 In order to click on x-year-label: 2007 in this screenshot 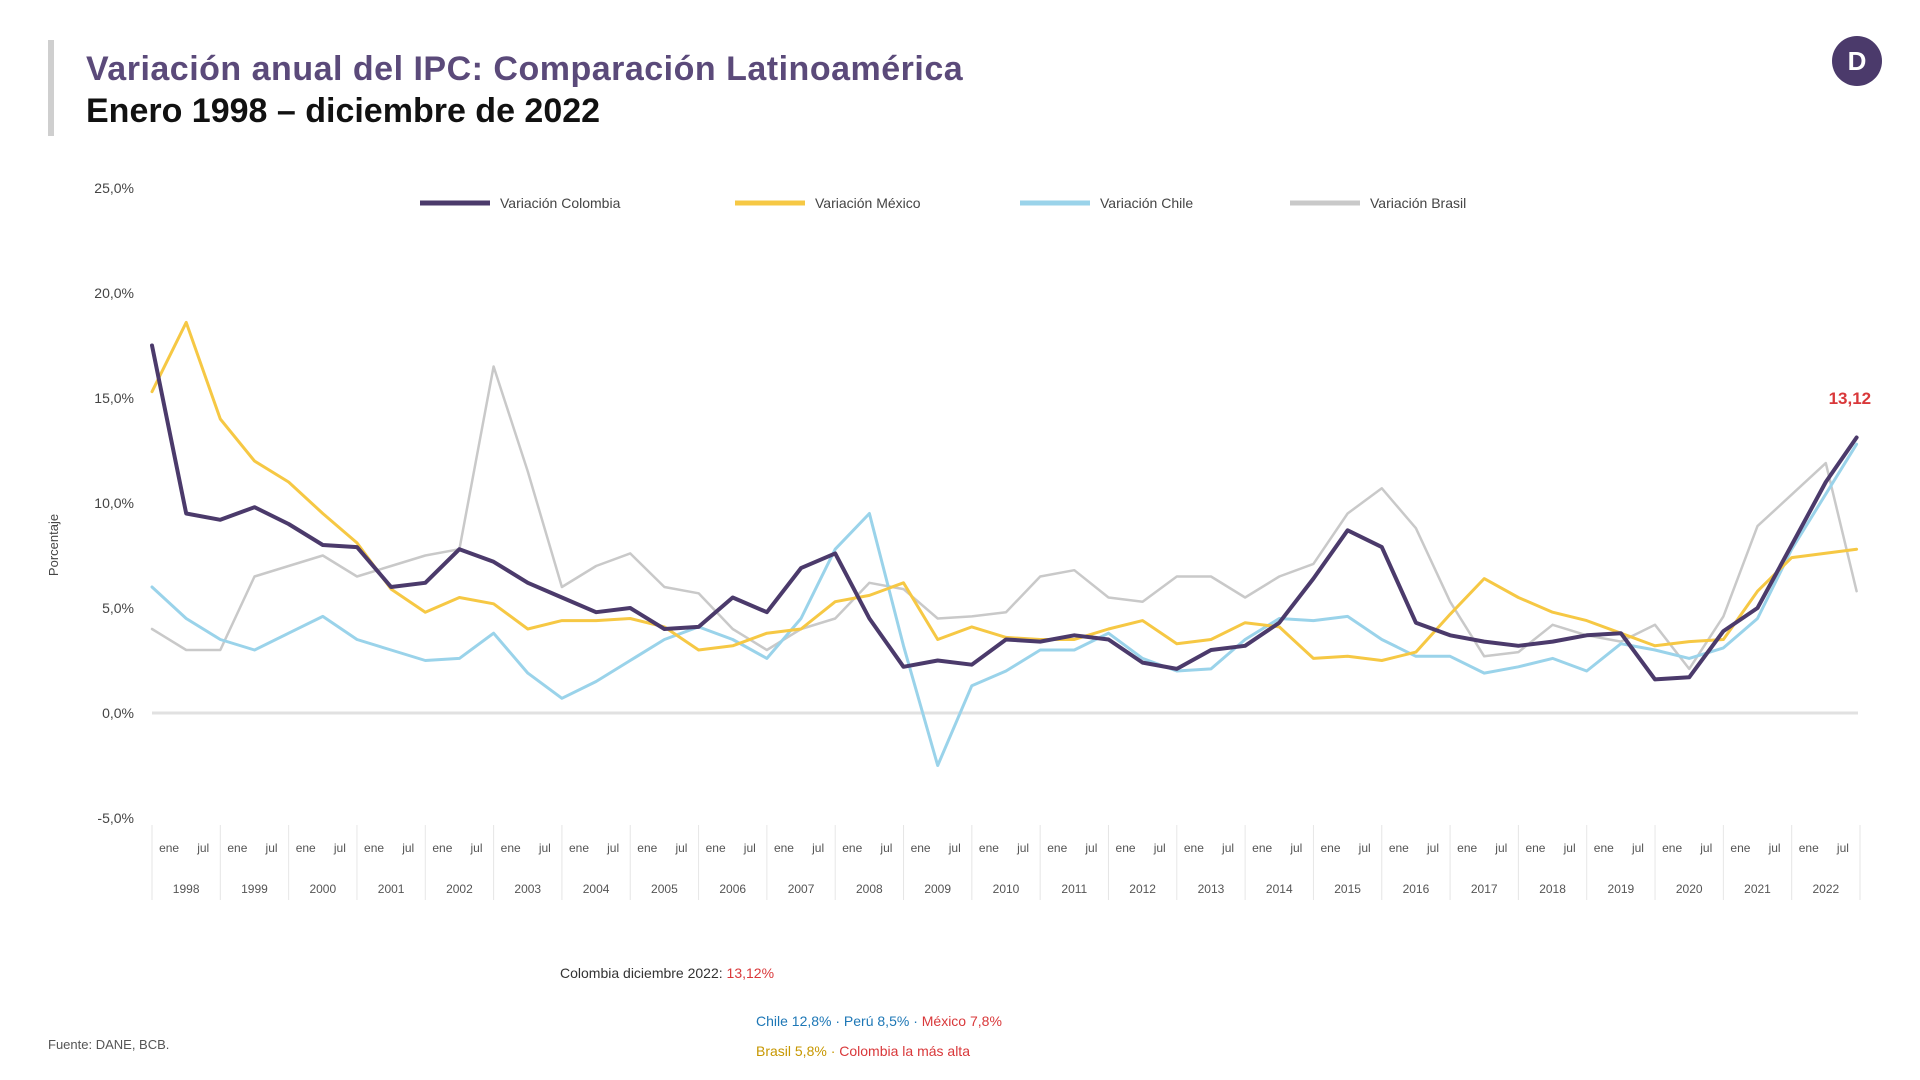, I will do `click(801, 889)`.